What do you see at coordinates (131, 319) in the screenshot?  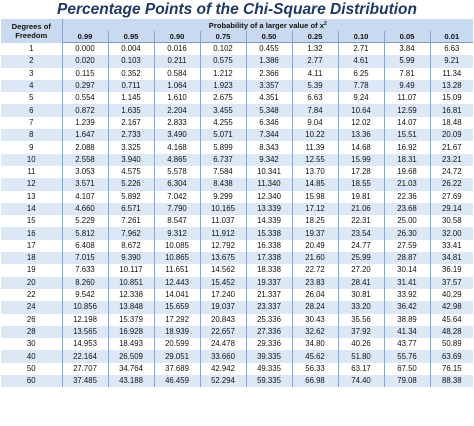 I see `value-cell: 15.379` at bounding box center [131, 319].